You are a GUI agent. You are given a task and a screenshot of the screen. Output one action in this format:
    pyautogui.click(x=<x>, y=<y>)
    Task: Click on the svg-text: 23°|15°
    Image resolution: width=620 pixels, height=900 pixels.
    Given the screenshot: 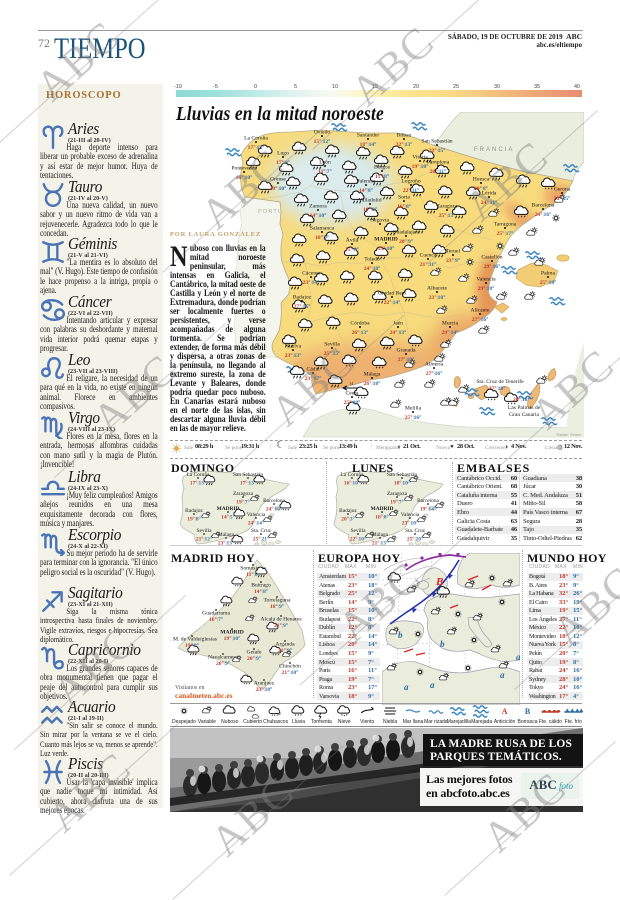 What is the action you would take?
    pyautogui.click(x=437, y=150)
    